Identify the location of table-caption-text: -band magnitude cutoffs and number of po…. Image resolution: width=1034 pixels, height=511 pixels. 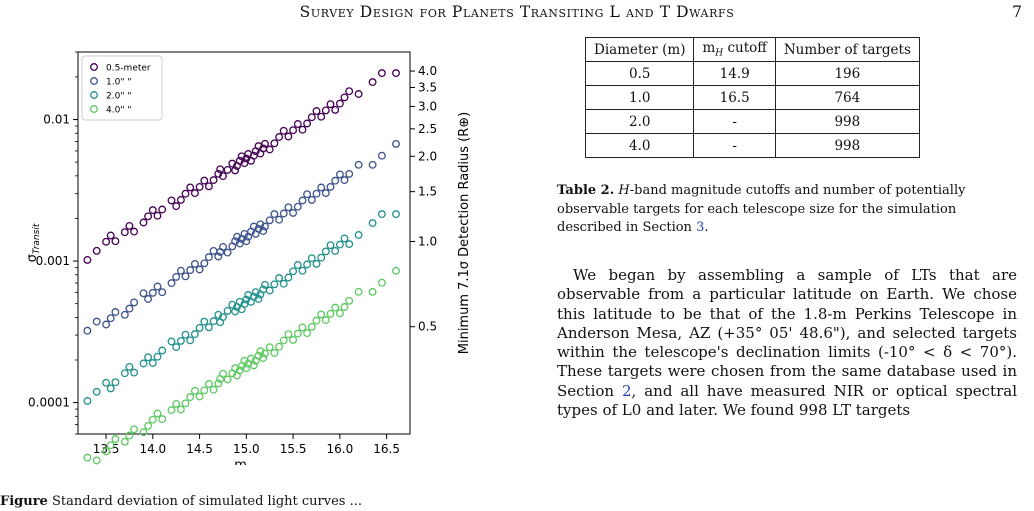
(761, 209).